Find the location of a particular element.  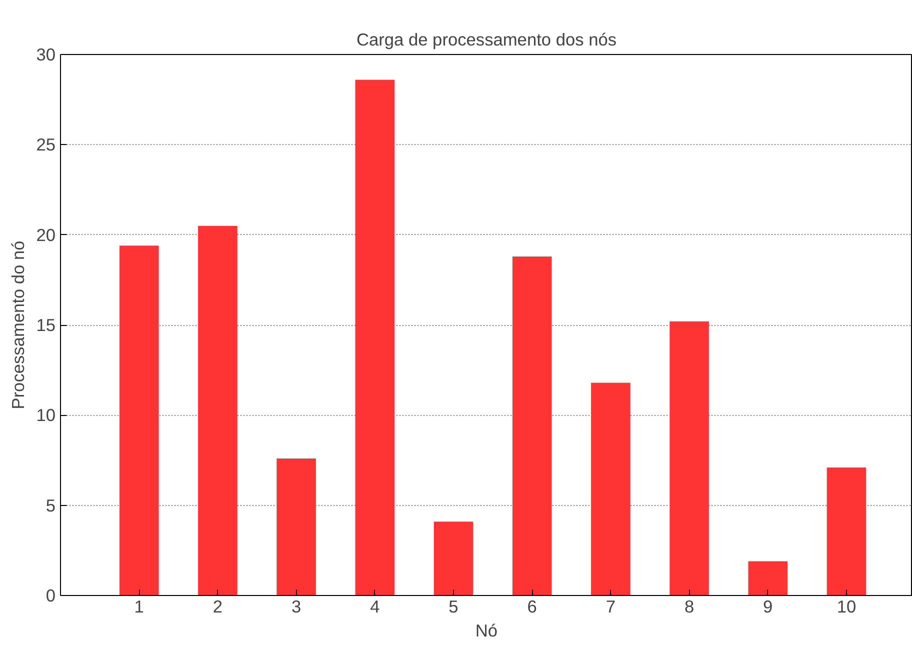

x-tick-label: 5 is located at coordinates (453, 606).